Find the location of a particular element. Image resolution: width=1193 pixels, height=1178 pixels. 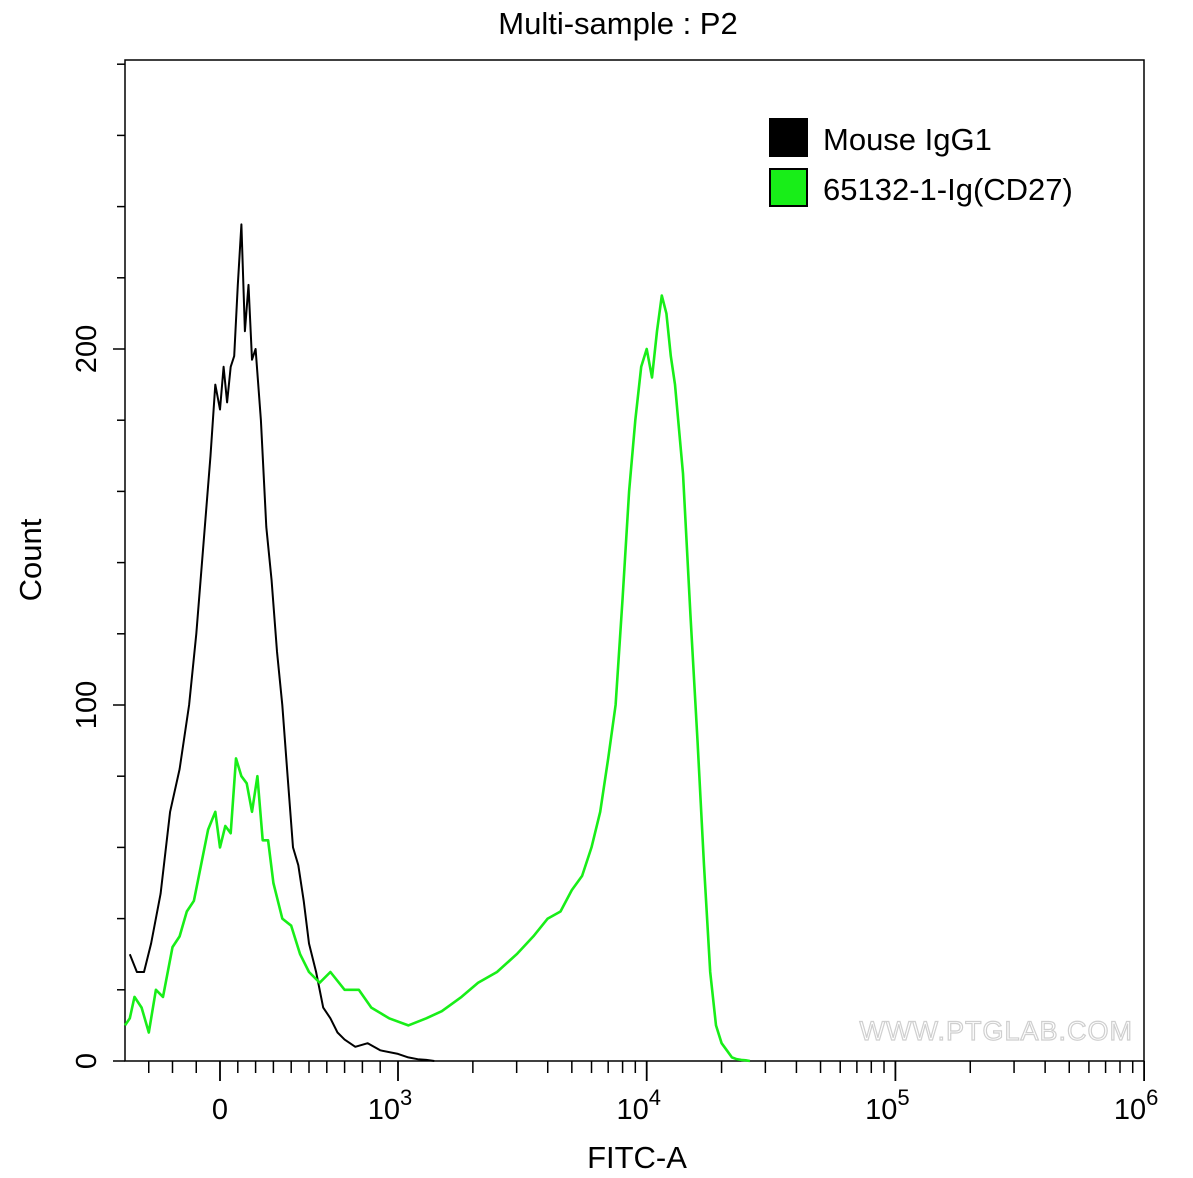

legend: Mouse IgG1 65132-1-Ig(CD27) is located at coordinates (921, 162).